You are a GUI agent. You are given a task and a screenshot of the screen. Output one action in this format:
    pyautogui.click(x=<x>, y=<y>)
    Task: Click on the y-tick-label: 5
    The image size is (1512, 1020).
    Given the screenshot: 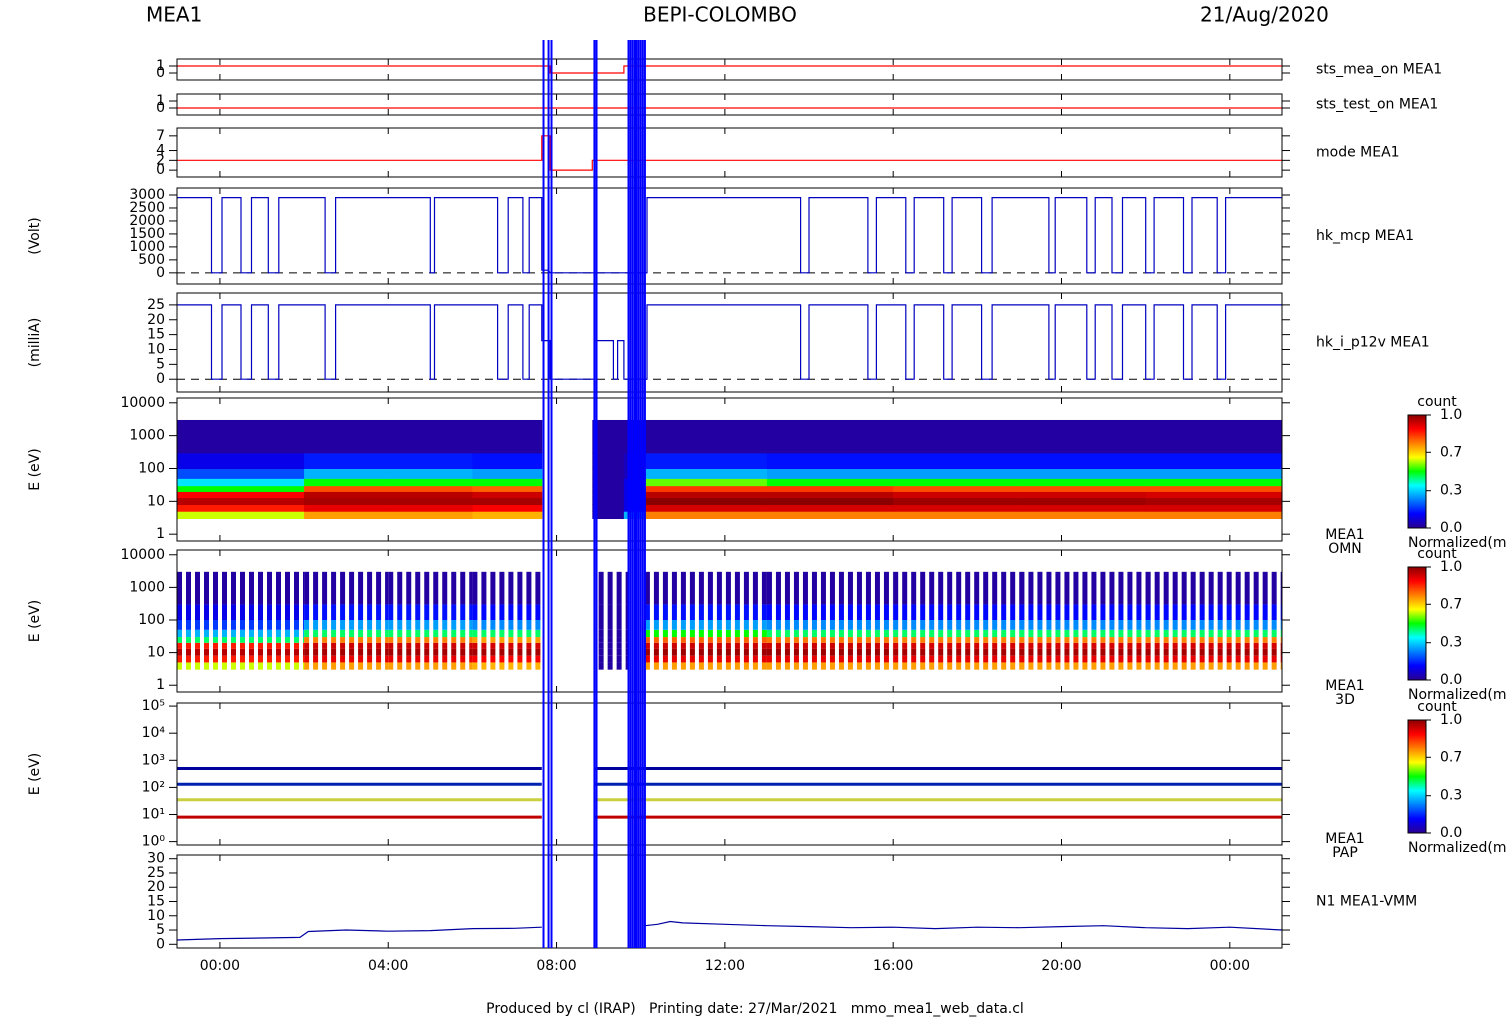 What is the action you would take?
    pyautogui.click(x=160, y=930)
    